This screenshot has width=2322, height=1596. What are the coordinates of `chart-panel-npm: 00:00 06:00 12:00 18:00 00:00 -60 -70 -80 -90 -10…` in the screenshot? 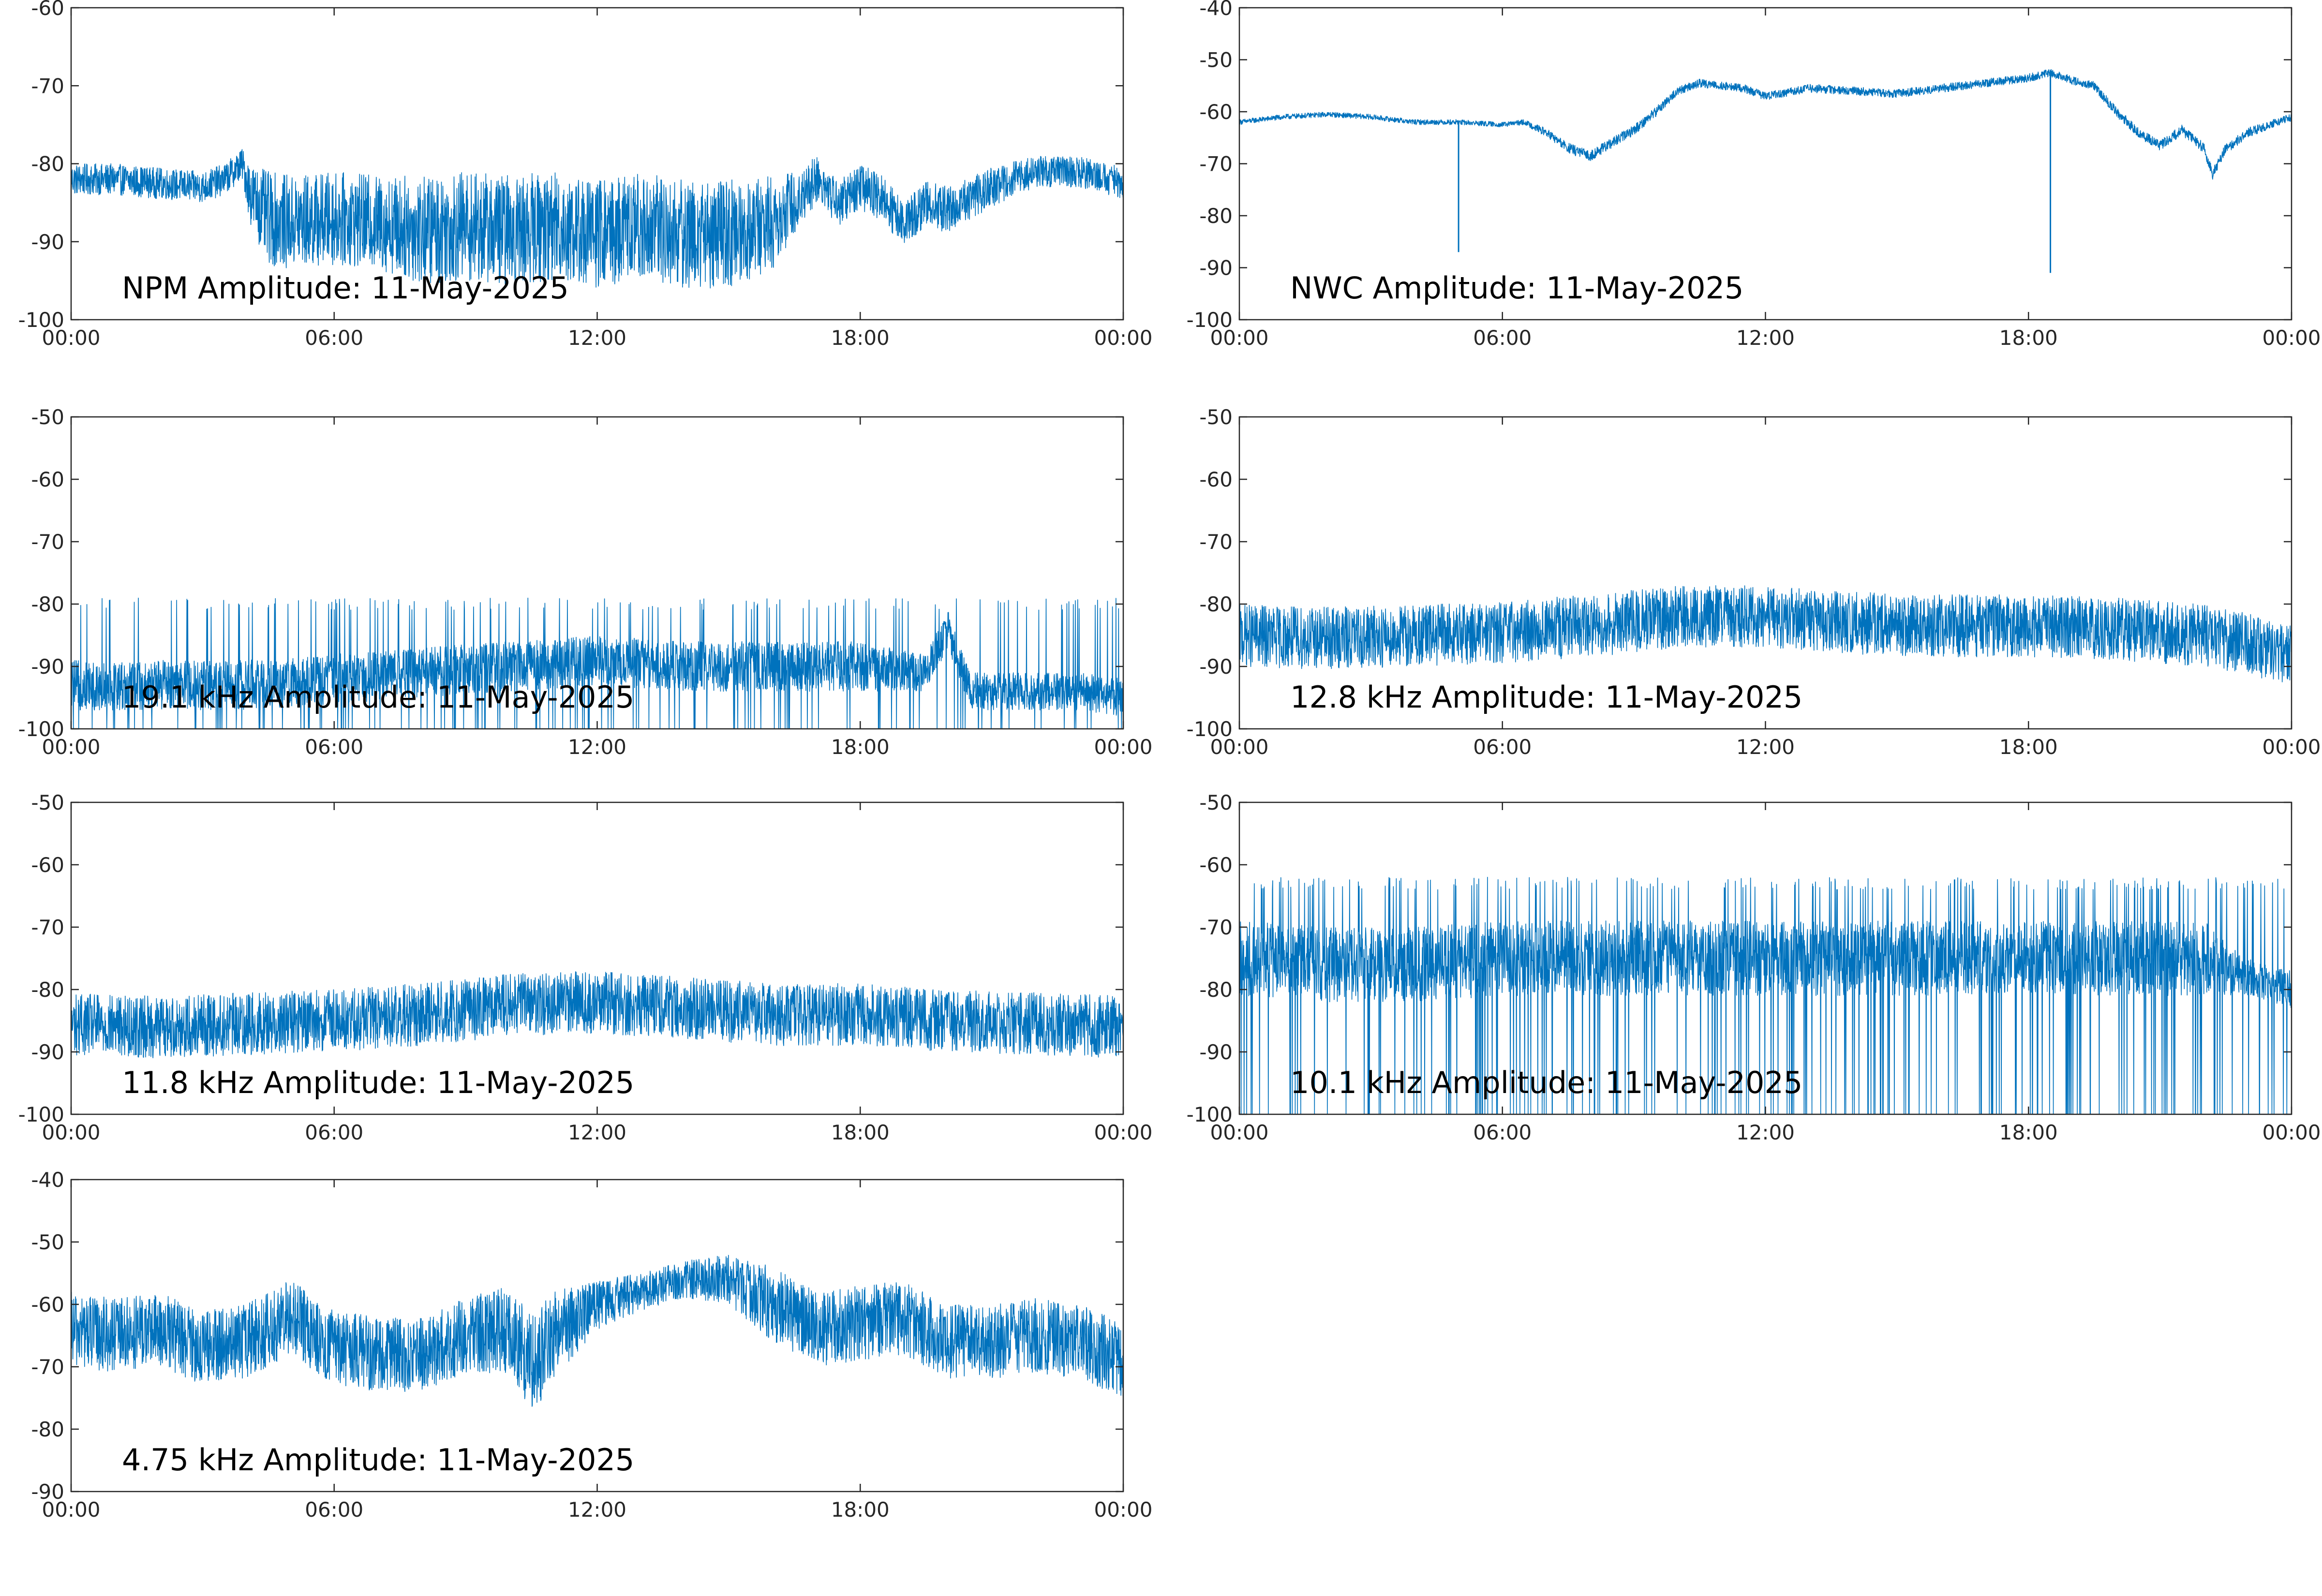 It's located at (585, 175).